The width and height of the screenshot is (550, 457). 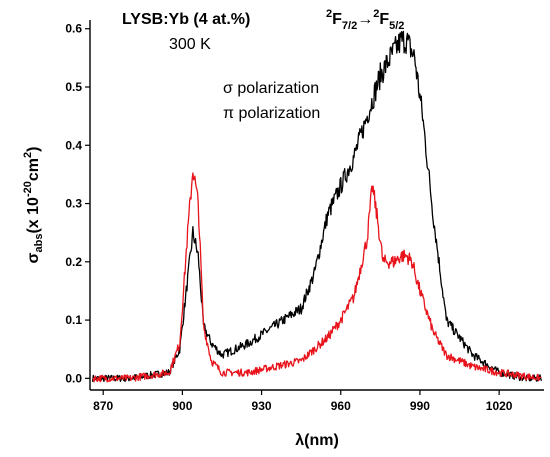 What do you see at coordinates (271, 88) in the screenshot?
I see `legend-sigma: σ polarization` at bounding box center [271, 88].